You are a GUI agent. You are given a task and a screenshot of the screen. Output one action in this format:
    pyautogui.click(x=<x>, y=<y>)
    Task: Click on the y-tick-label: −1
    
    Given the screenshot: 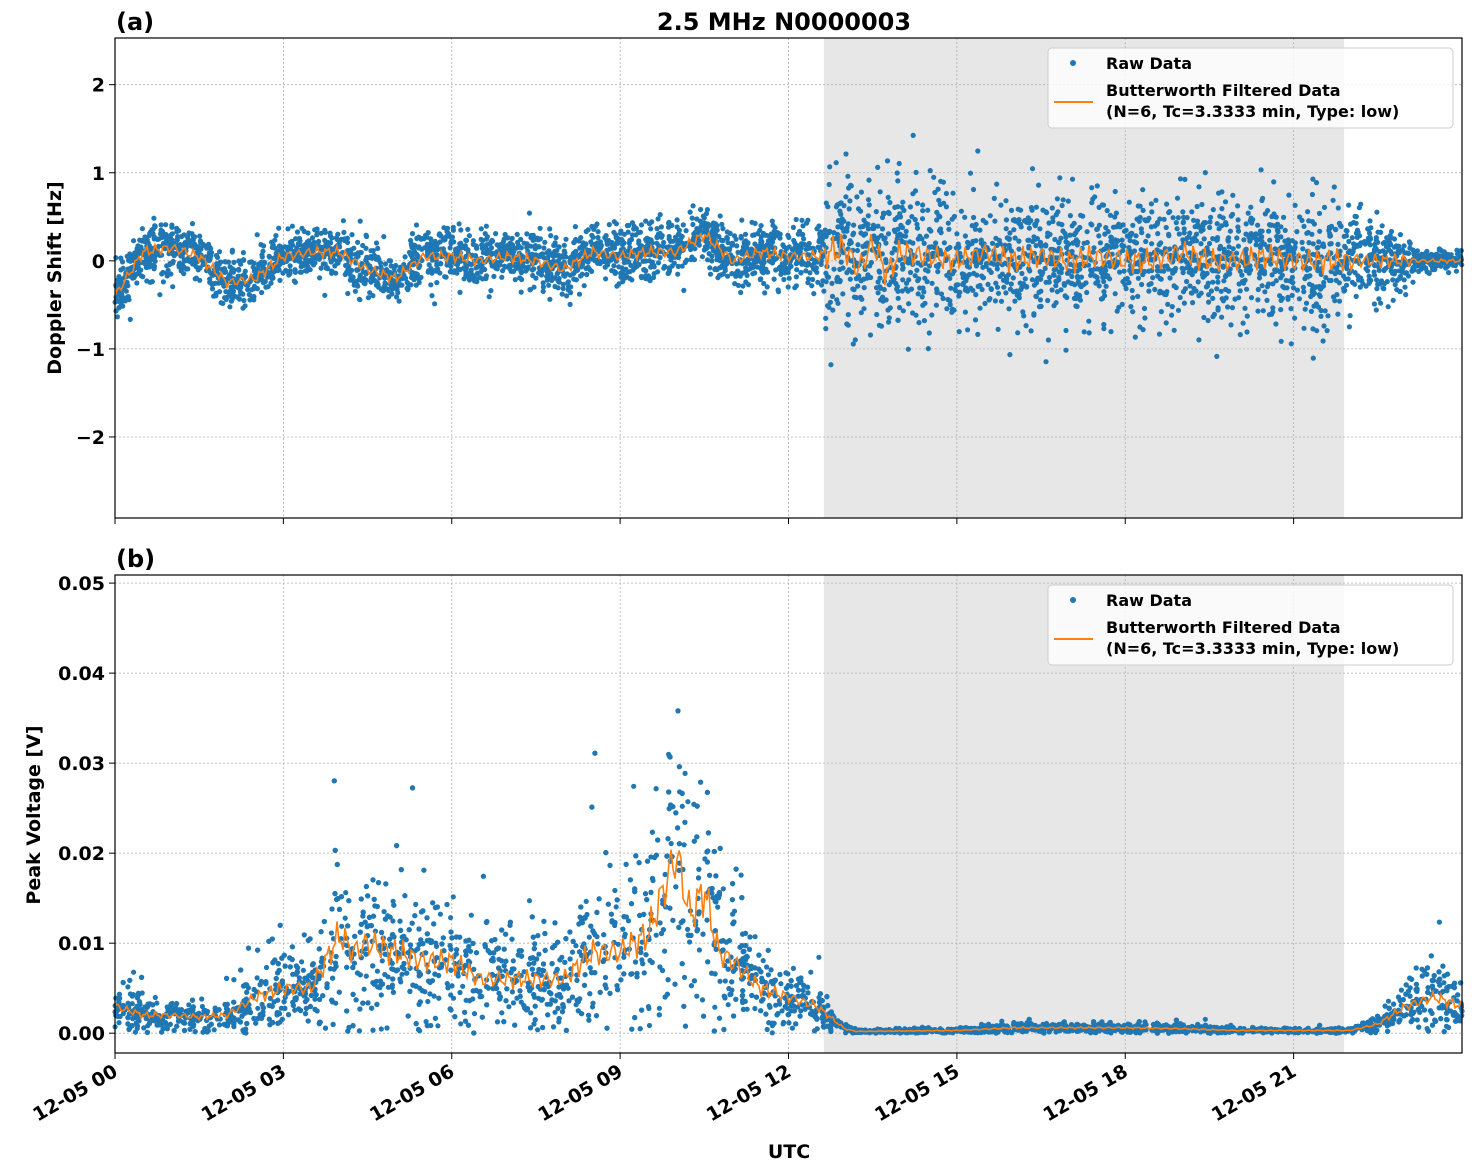 What is the action you would take?
    pyautogui.click(x=90, y=350)
    